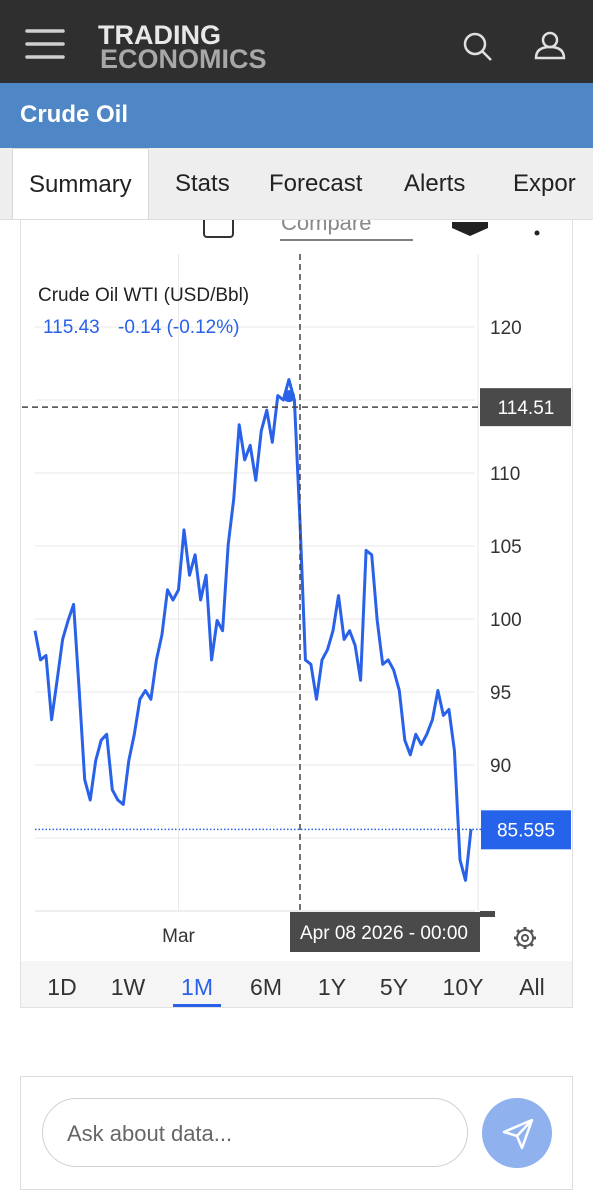  I want to click on date-tooltip-box, so click(385, 932).